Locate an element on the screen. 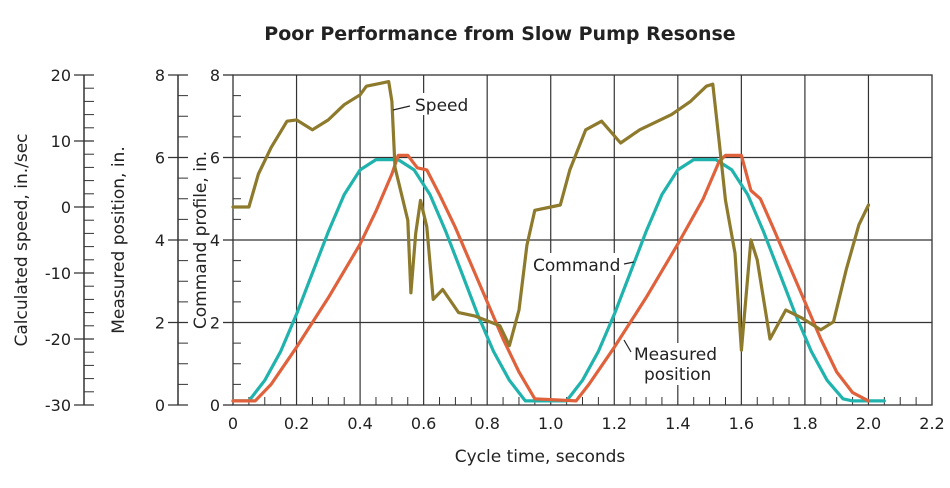 This screenshot has width=950, height=488. chart-title: Poor Performance from Slow Pump Resonse is located at coordinates (499, 34).